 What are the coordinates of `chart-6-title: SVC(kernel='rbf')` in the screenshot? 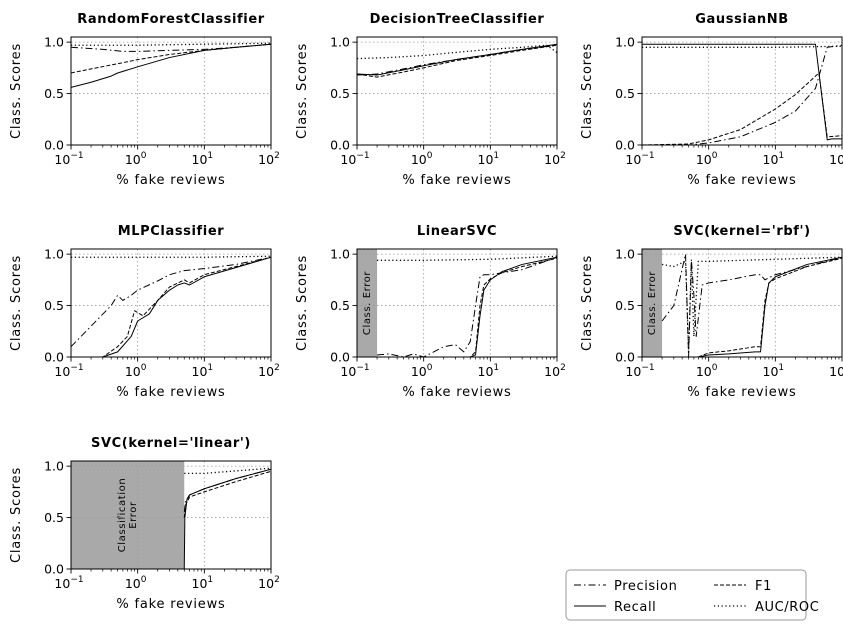 It's located at (741, 231).